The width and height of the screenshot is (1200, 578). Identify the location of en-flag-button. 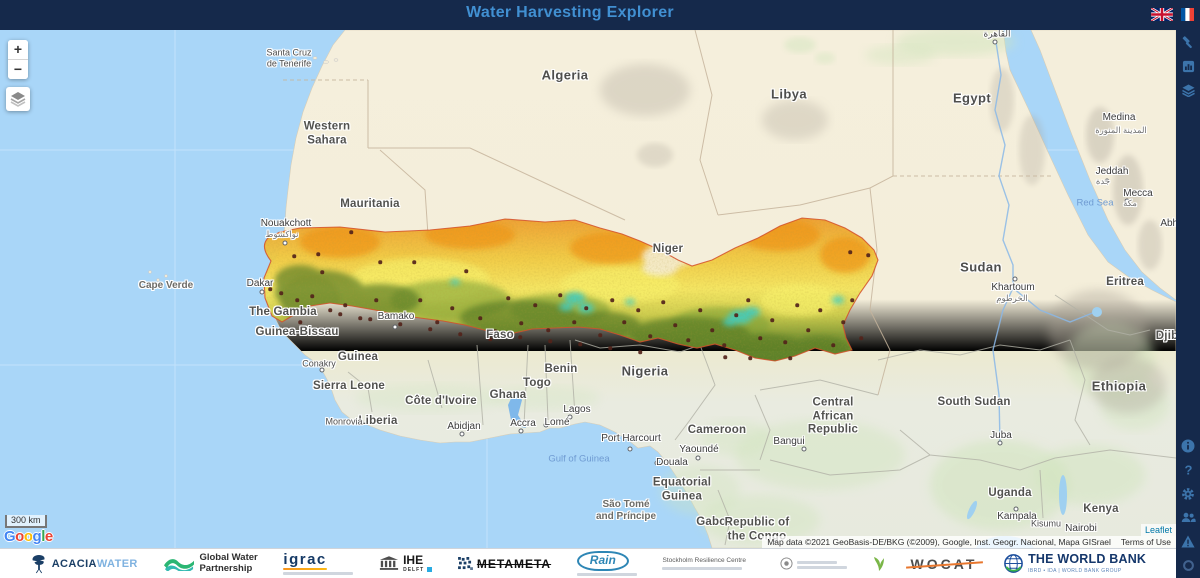
(1162, 14).